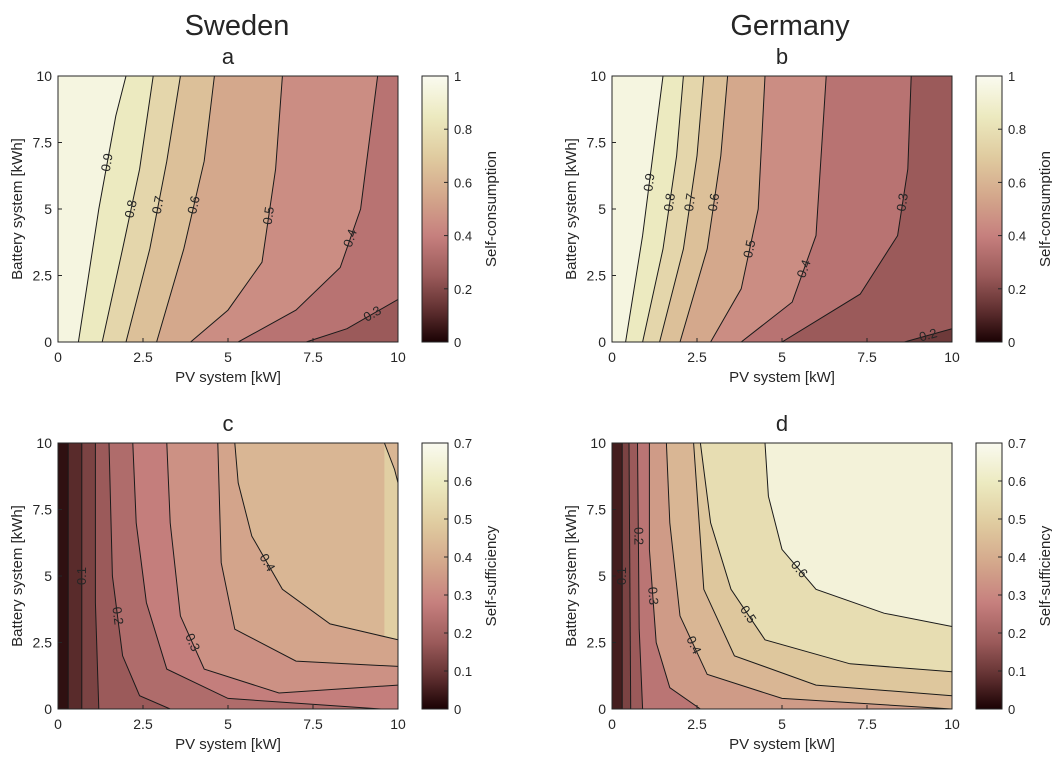  I want to click on contour-label: 0.1, so click(81, 576).